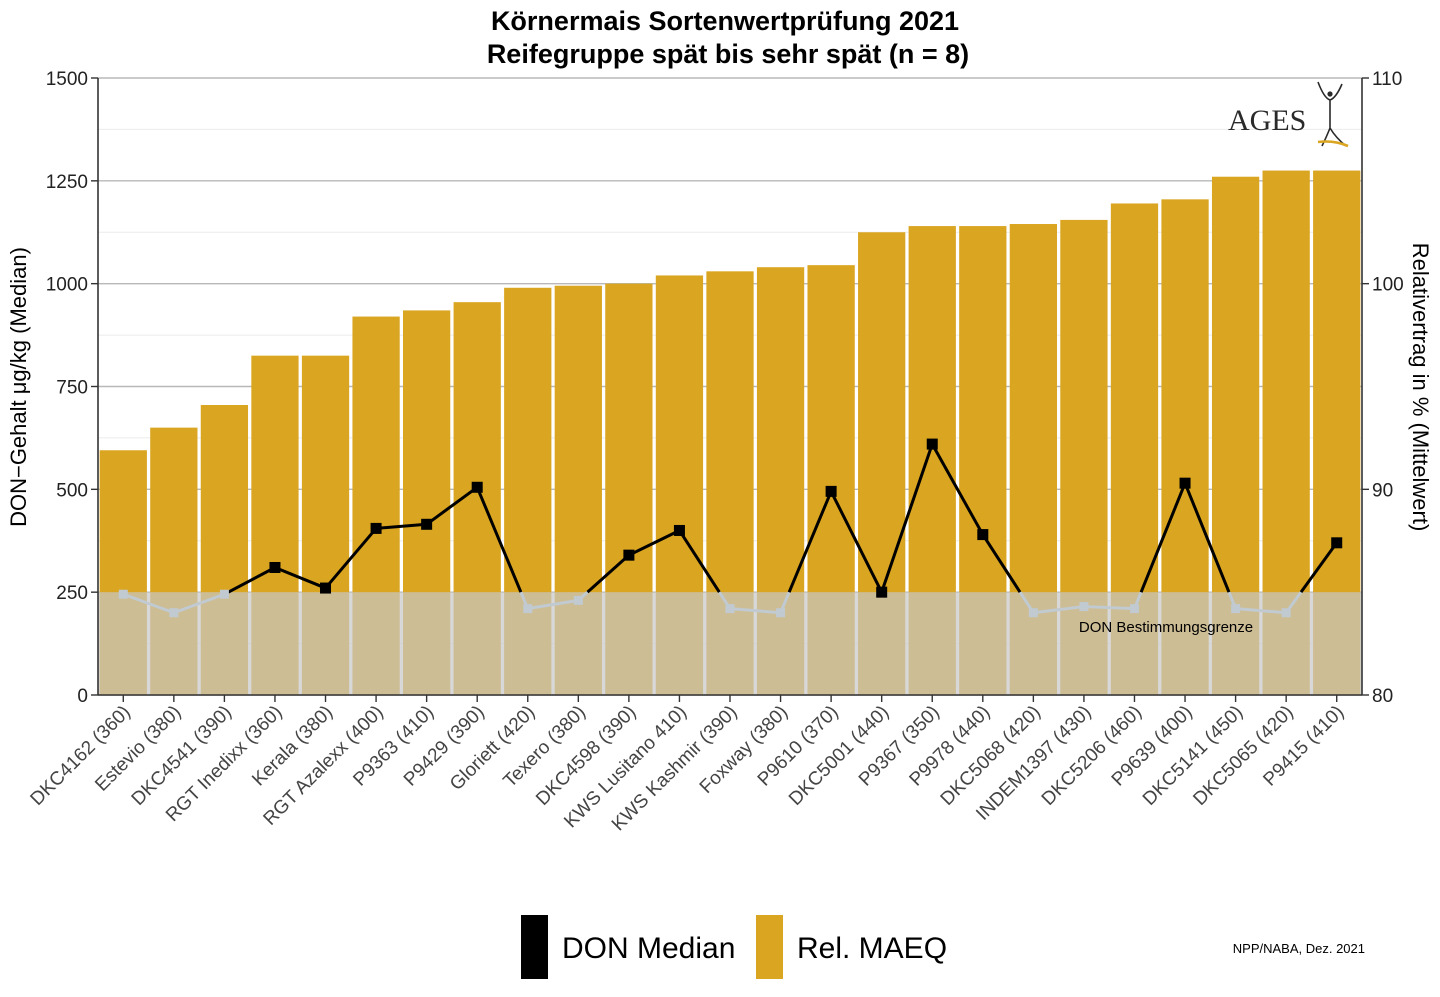  What do you see at coordinates (72, 490) in the screenshot?
I see `y-left-tick-label: 500` at bounding box center [72, 490].